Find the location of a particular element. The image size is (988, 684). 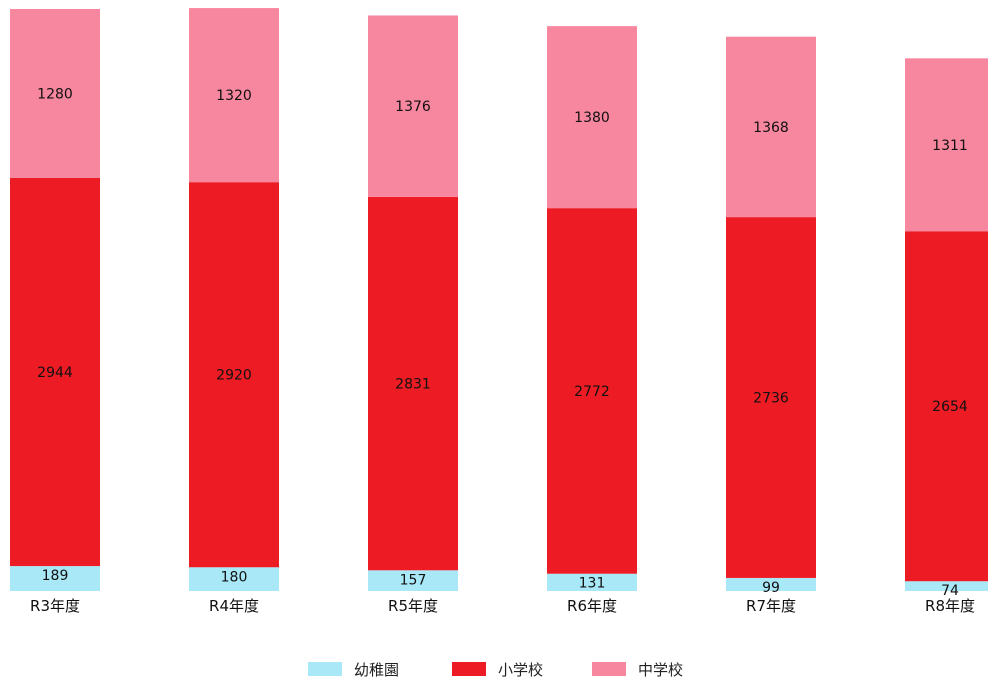

x-tick-label-0: R3年度 is located at coordinates (55, 606).